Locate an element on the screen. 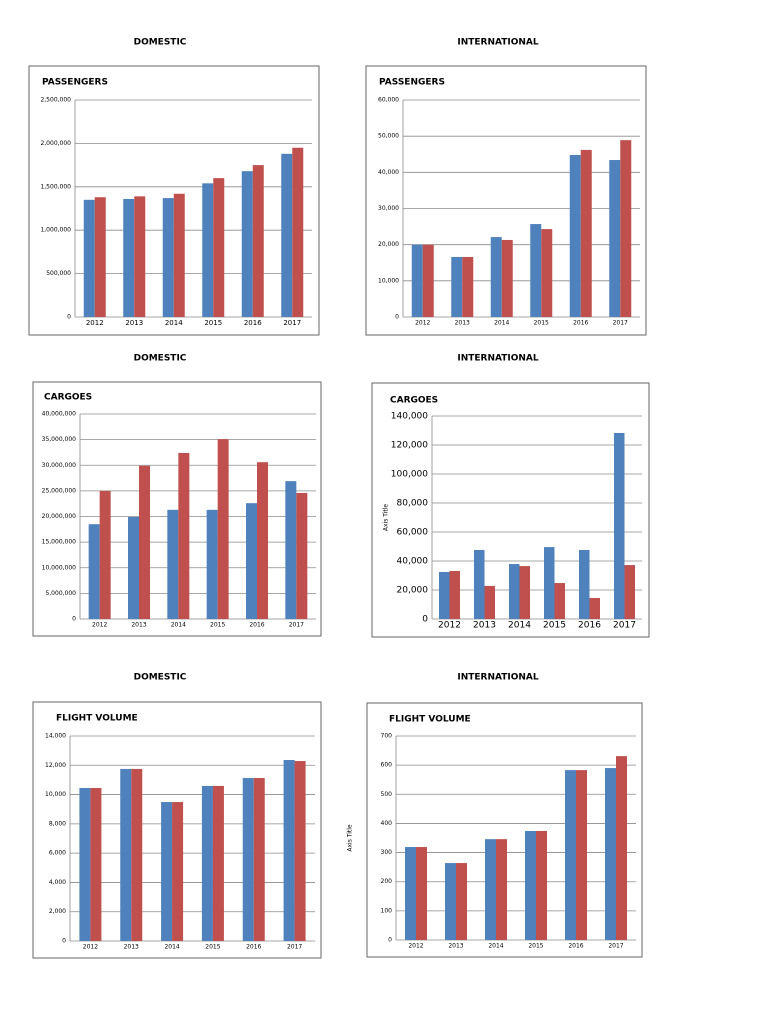  y-tick-label: 12,000 is located at coordinates (55, 765).